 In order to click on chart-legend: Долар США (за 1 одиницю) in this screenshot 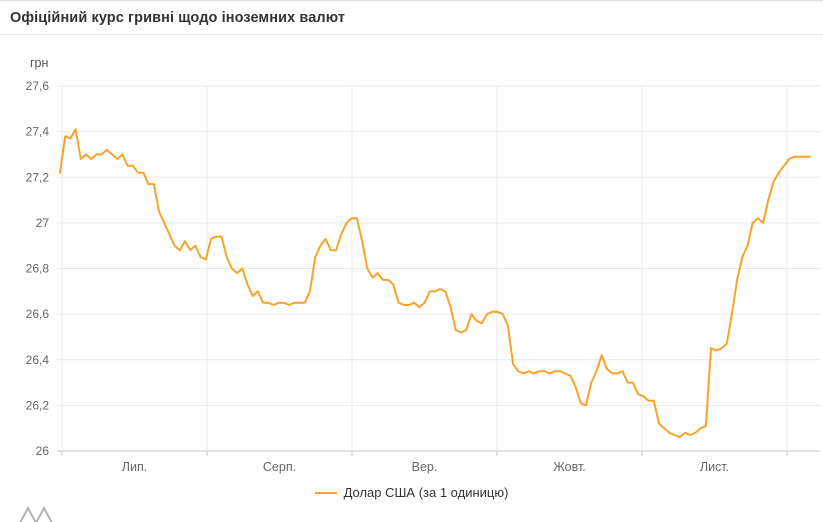, I will do `click(411, 492)`.